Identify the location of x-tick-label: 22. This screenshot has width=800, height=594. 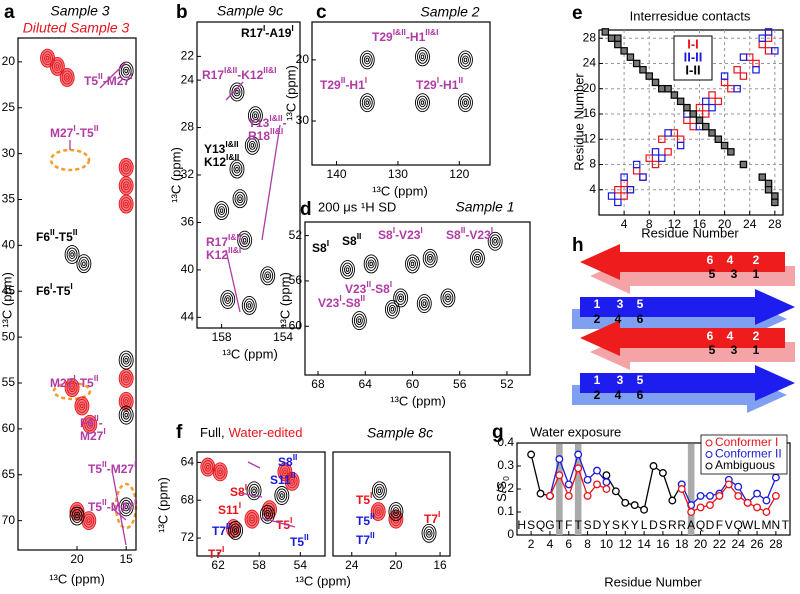
(720, 544).